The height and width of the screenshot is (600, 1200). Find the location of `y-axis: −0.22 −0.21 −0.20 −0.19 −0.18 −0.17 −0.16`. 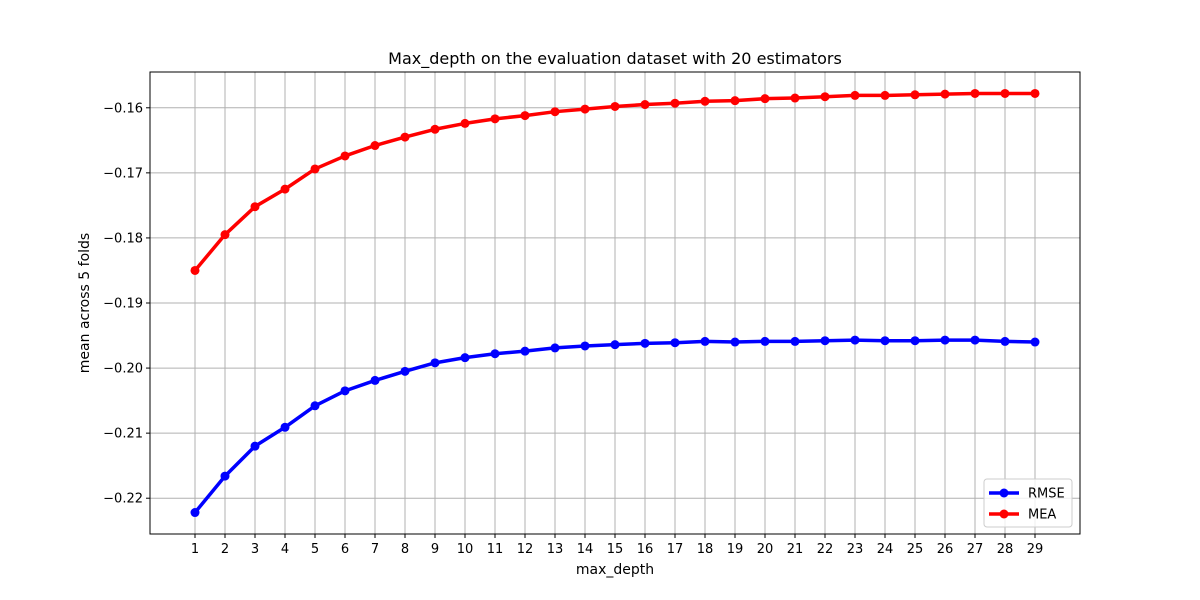

y-axis: −0.22 −0.21 −0.20 −0.19 −0.18 −0.17 −0.16 is located at coordinates (126, 304).